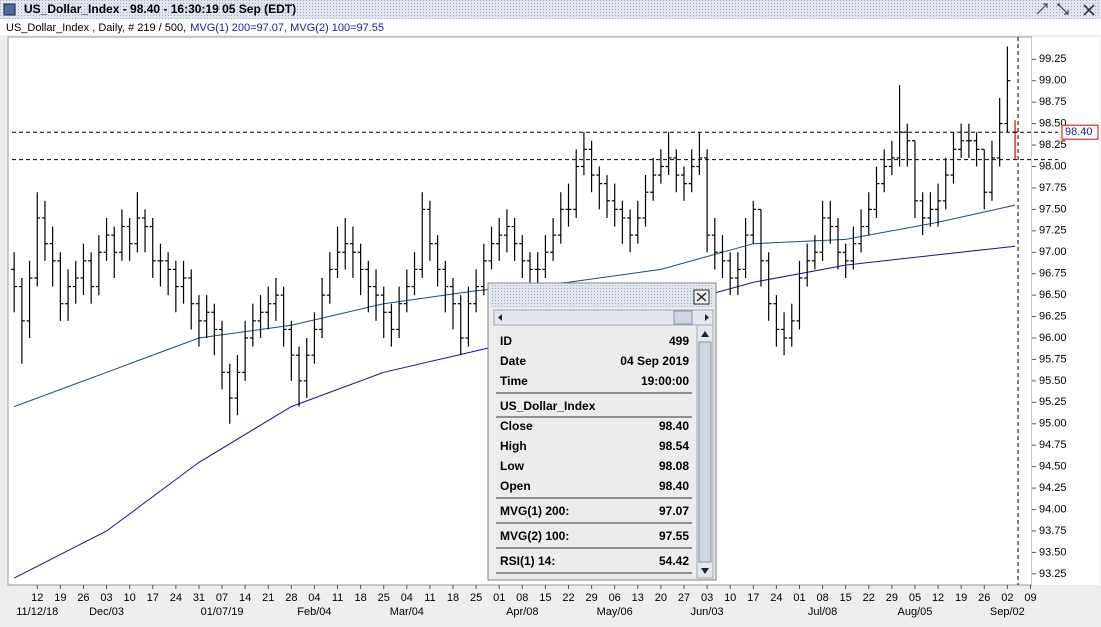  What do you see at coordinates (1053, 488) in the screenshot?
I see `y-tick-label: 94.25` at bounding box center [1053, 488].